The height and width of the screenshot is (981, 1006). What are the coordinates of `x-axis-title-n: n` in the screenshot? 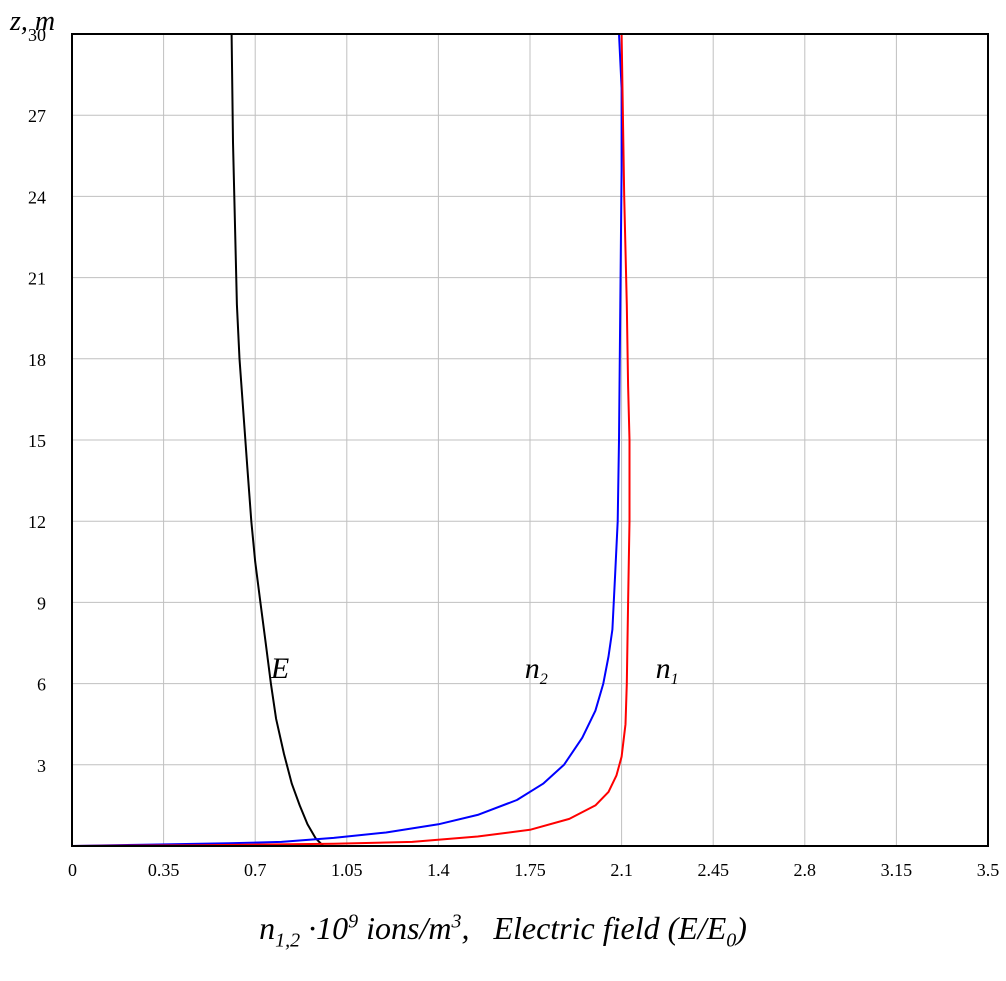 It's located at (267, 928).